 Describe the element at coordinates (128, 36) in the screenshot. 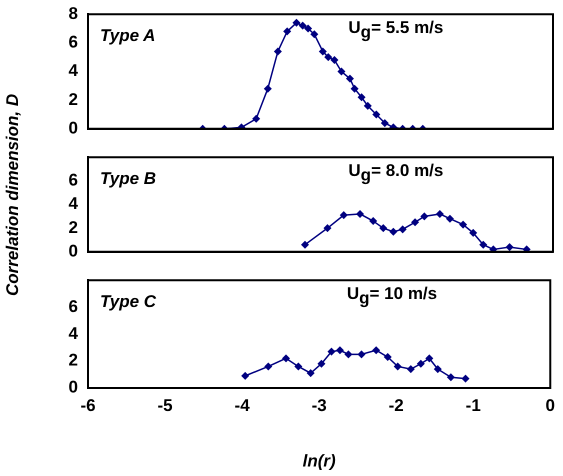

I see `annotation: Type A` at that location.